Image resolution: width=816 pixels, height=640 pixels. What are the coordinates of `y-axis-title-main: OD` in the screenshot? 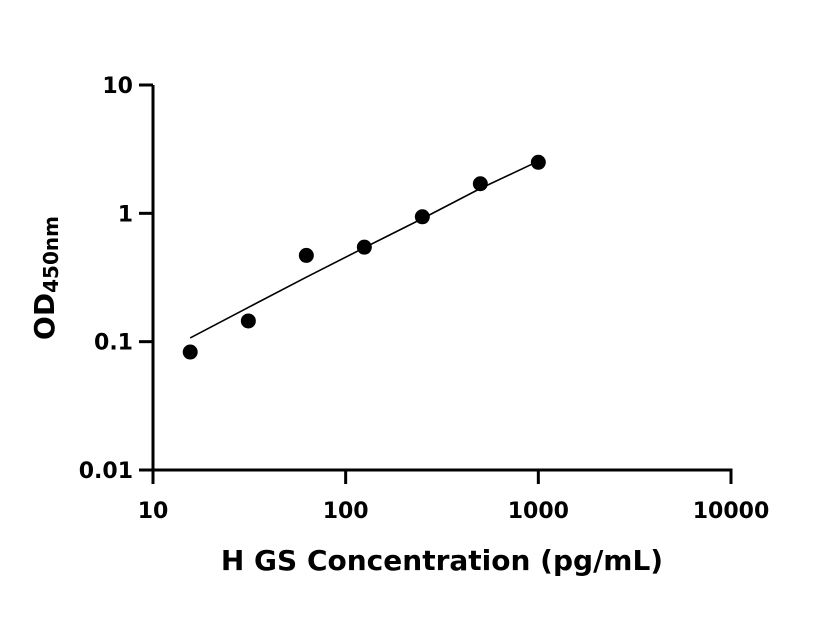 It's located at (44, 316).